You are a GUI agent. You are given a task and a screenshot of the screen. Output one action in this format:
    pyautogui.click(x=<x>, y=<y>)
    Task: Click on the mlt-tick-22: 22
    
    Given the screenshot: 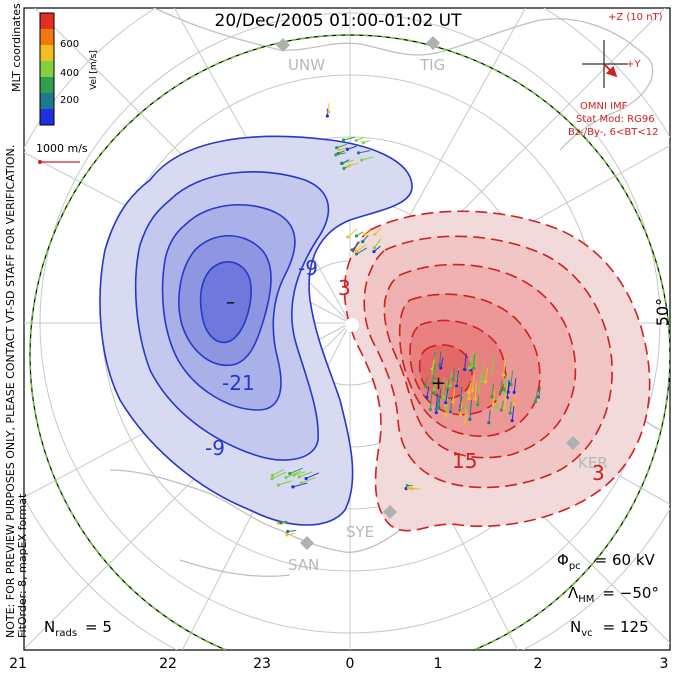 What is the action you would take?
    pyautogui.click(x=168, y=664)
    